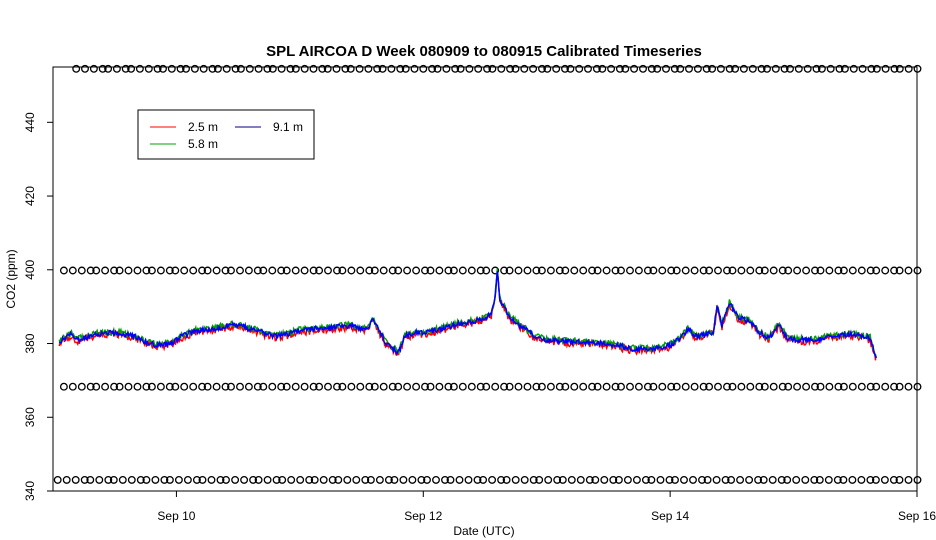 The width and height of the screenshot is (936, 540). I want to click on x-axis-ticks: Sep 10 Sep 12 Sep 14 Sep 16, so click(546, 507).